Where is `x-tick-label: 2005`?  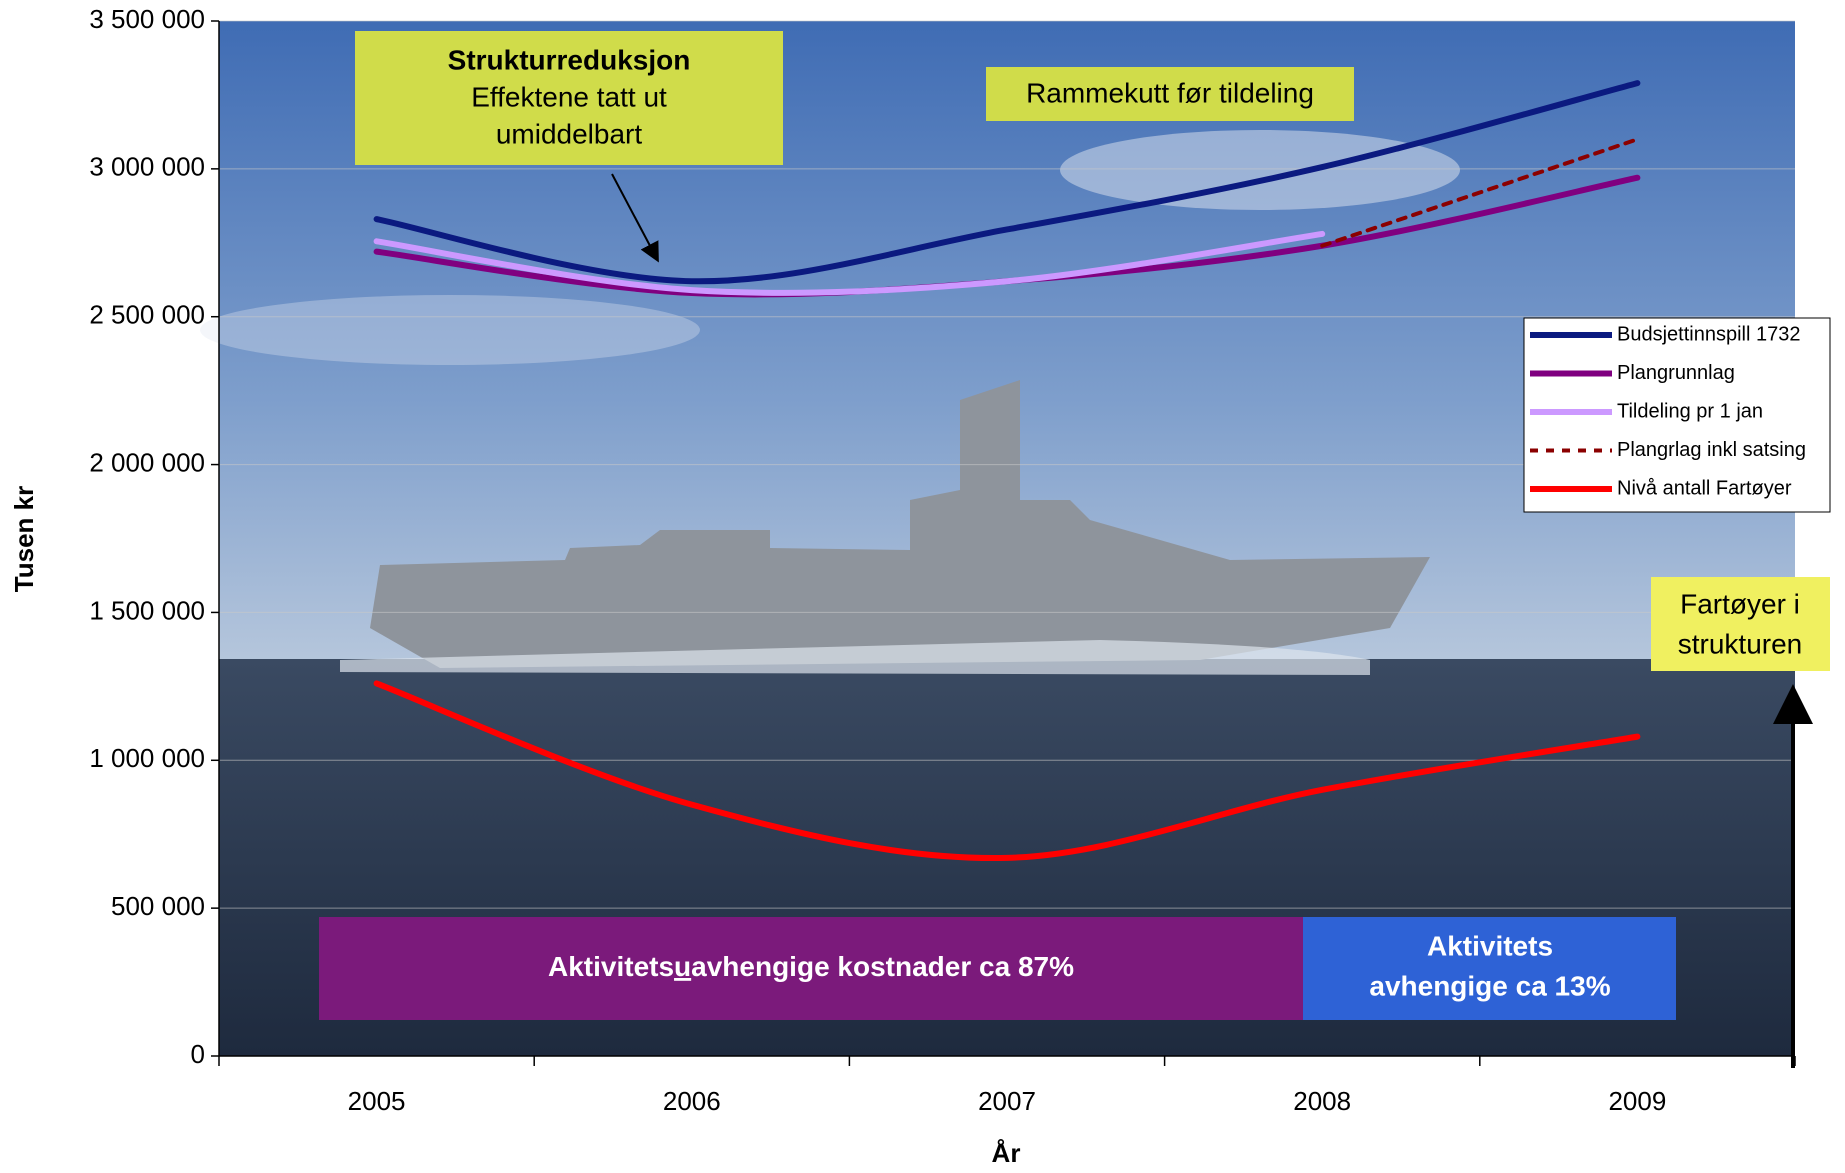
x-tick-label: 2005 is located at coordinates (377, 1101).